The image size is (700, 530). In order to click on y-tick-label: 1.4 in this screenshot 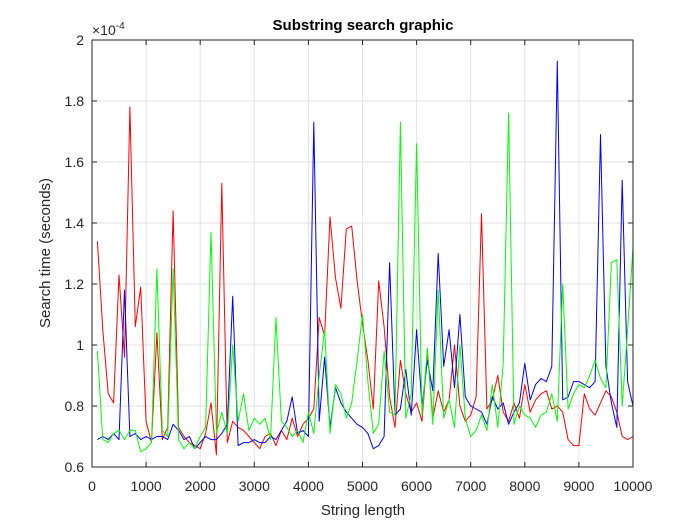, I will do `click(75, 223)`.